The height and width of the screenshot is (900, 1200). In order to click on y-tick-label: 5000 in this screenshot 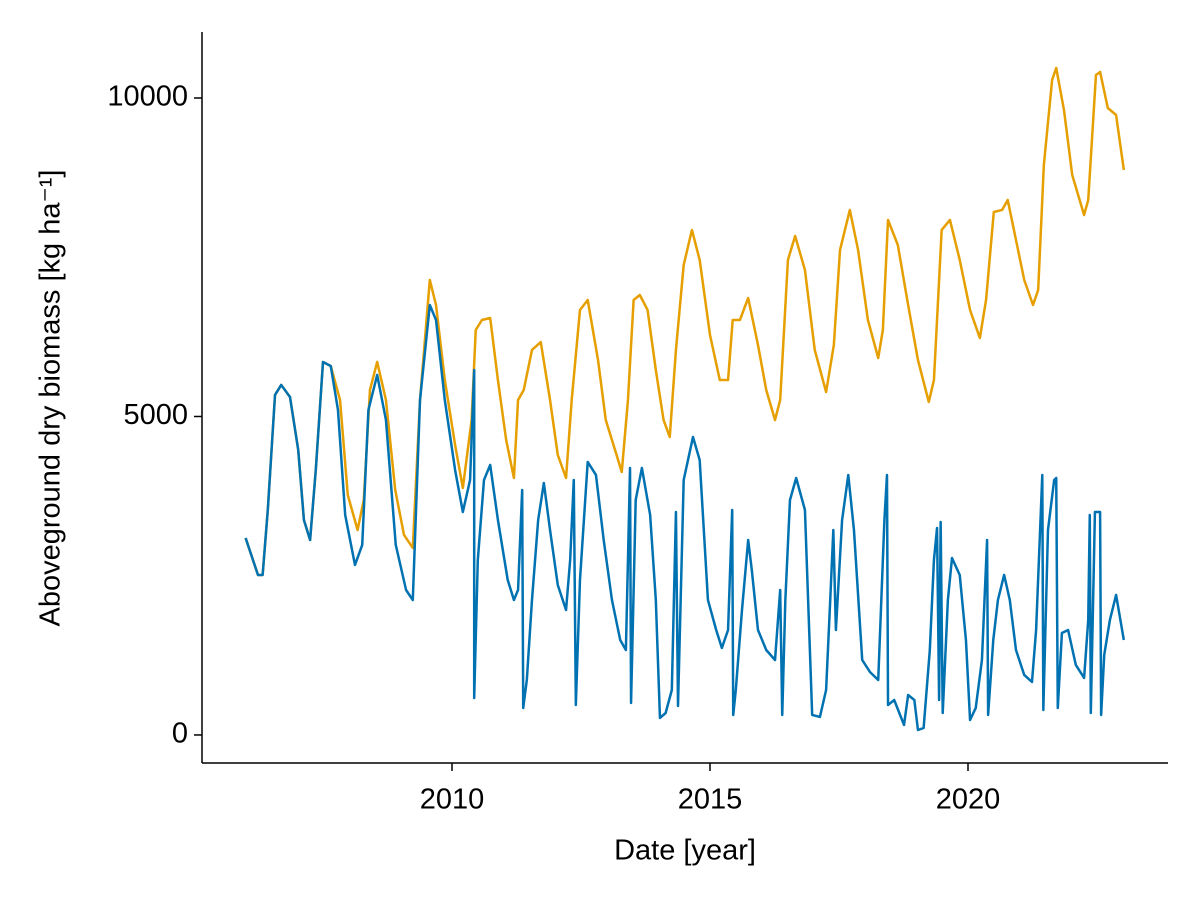, I will do `click(155, 415)`.